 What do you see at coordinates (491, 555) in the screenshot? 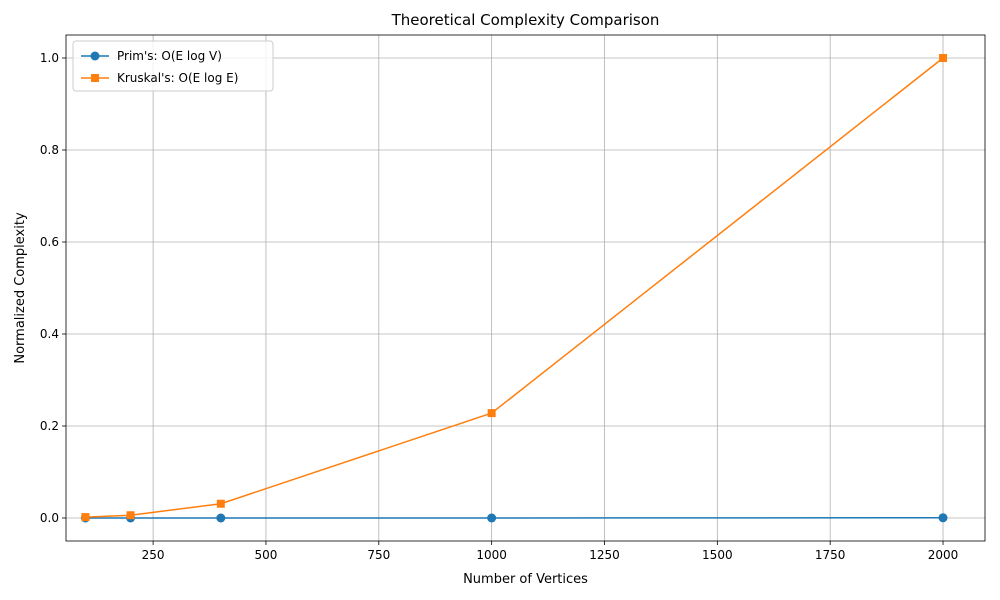
I see `x-tick-label: 1000` at bounding box center [491, 555].